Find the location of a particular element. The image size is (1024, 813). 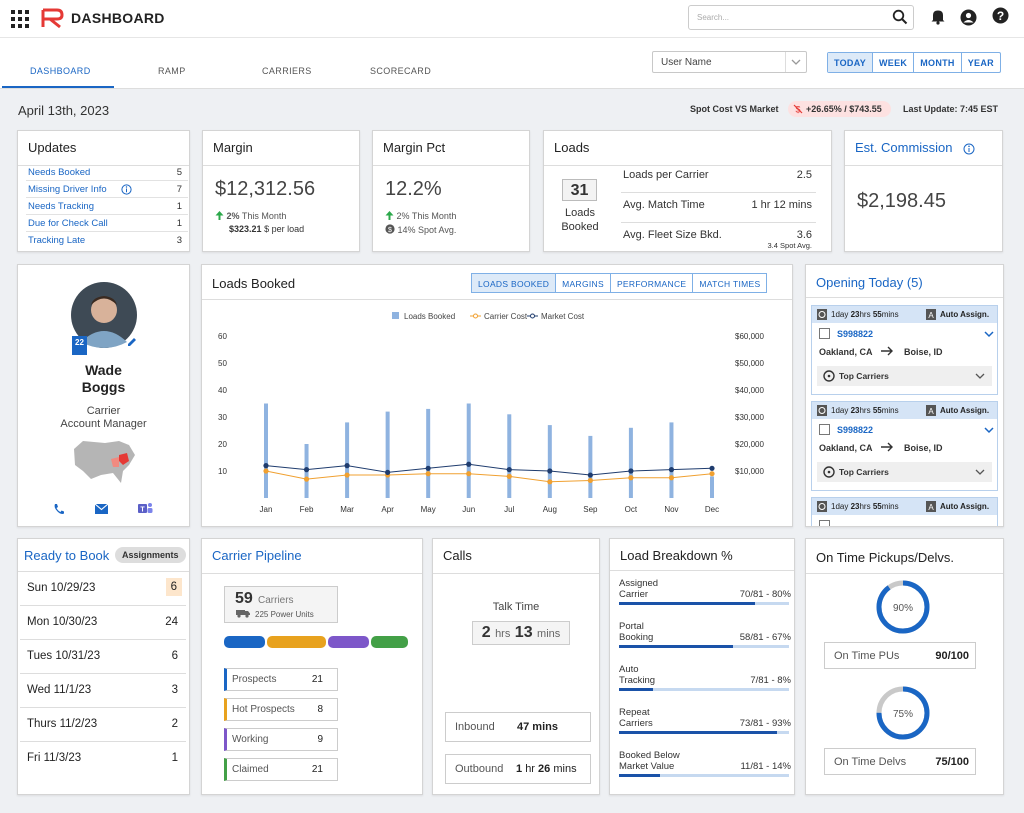

margin-title: Margin is located at coordinates (233, 147).